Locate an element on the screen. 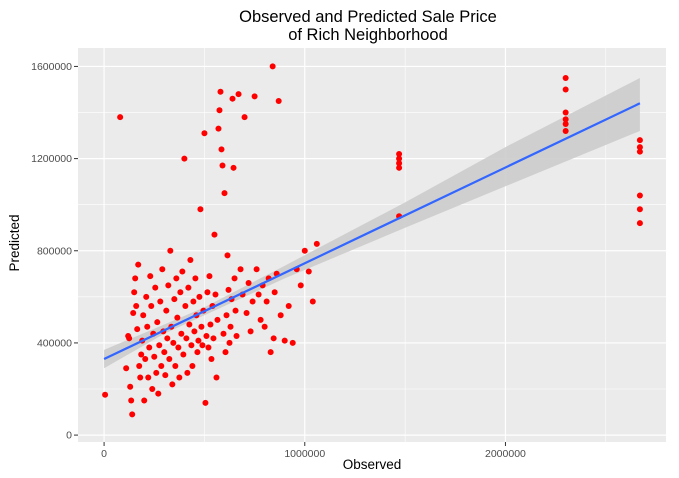 The image size is (679, 478). y-tick-label: 800000 is located at coordinates (54, 251).